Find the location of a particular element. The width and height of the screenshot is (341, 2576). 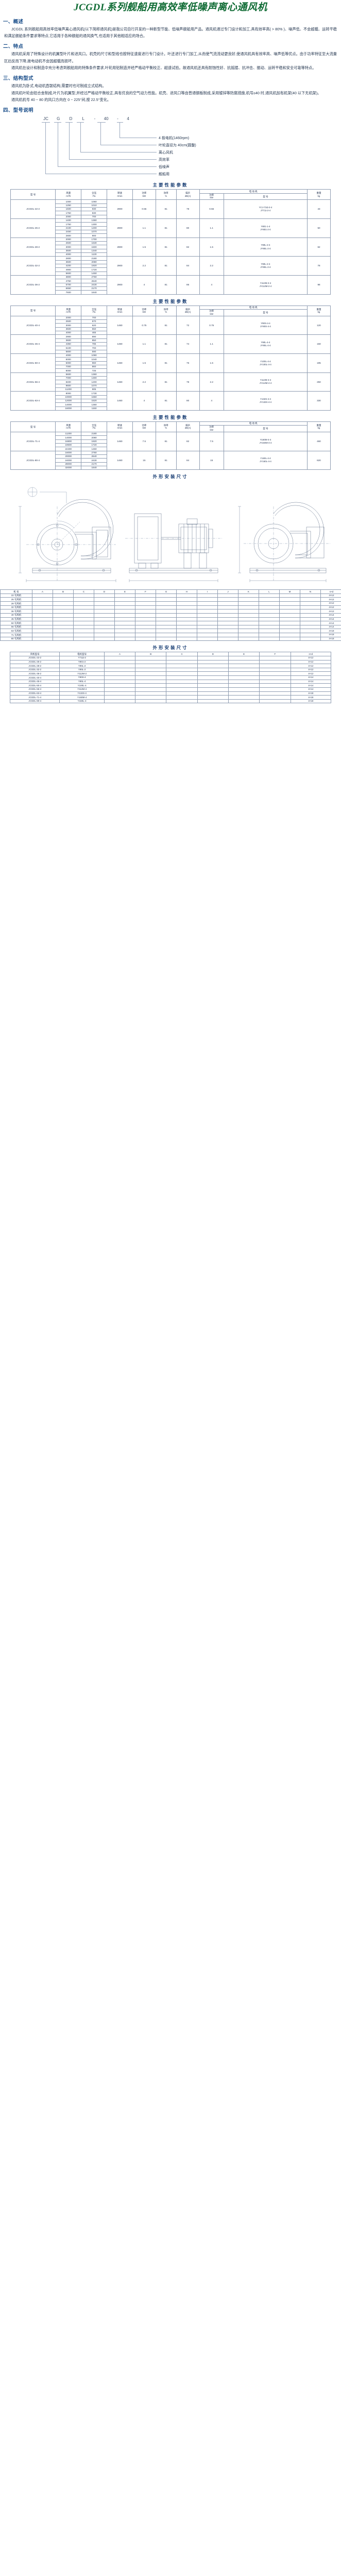

table-cell: 1400 is located at coordinates (68, 220).